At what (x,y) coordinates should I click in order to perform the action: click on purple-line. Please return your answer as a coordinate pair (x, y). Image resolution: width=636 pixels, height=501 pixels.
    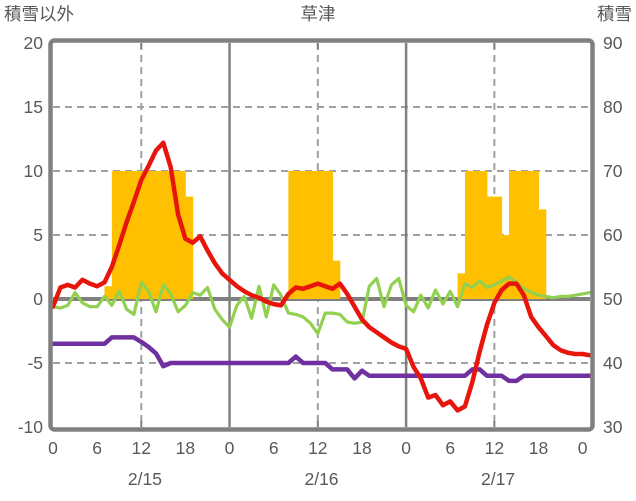
    Looking at the image, I should click on (321, 359).